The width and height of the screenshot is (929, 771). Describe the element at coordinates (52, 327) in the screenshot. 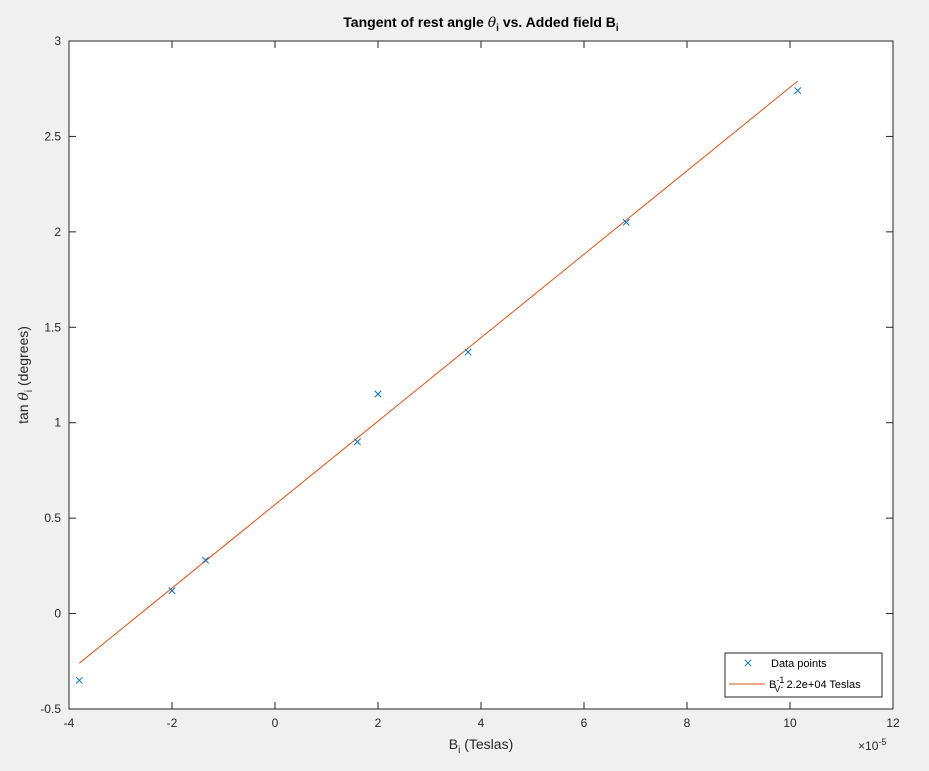

I see `y-tick-label: 1.5` at that location.